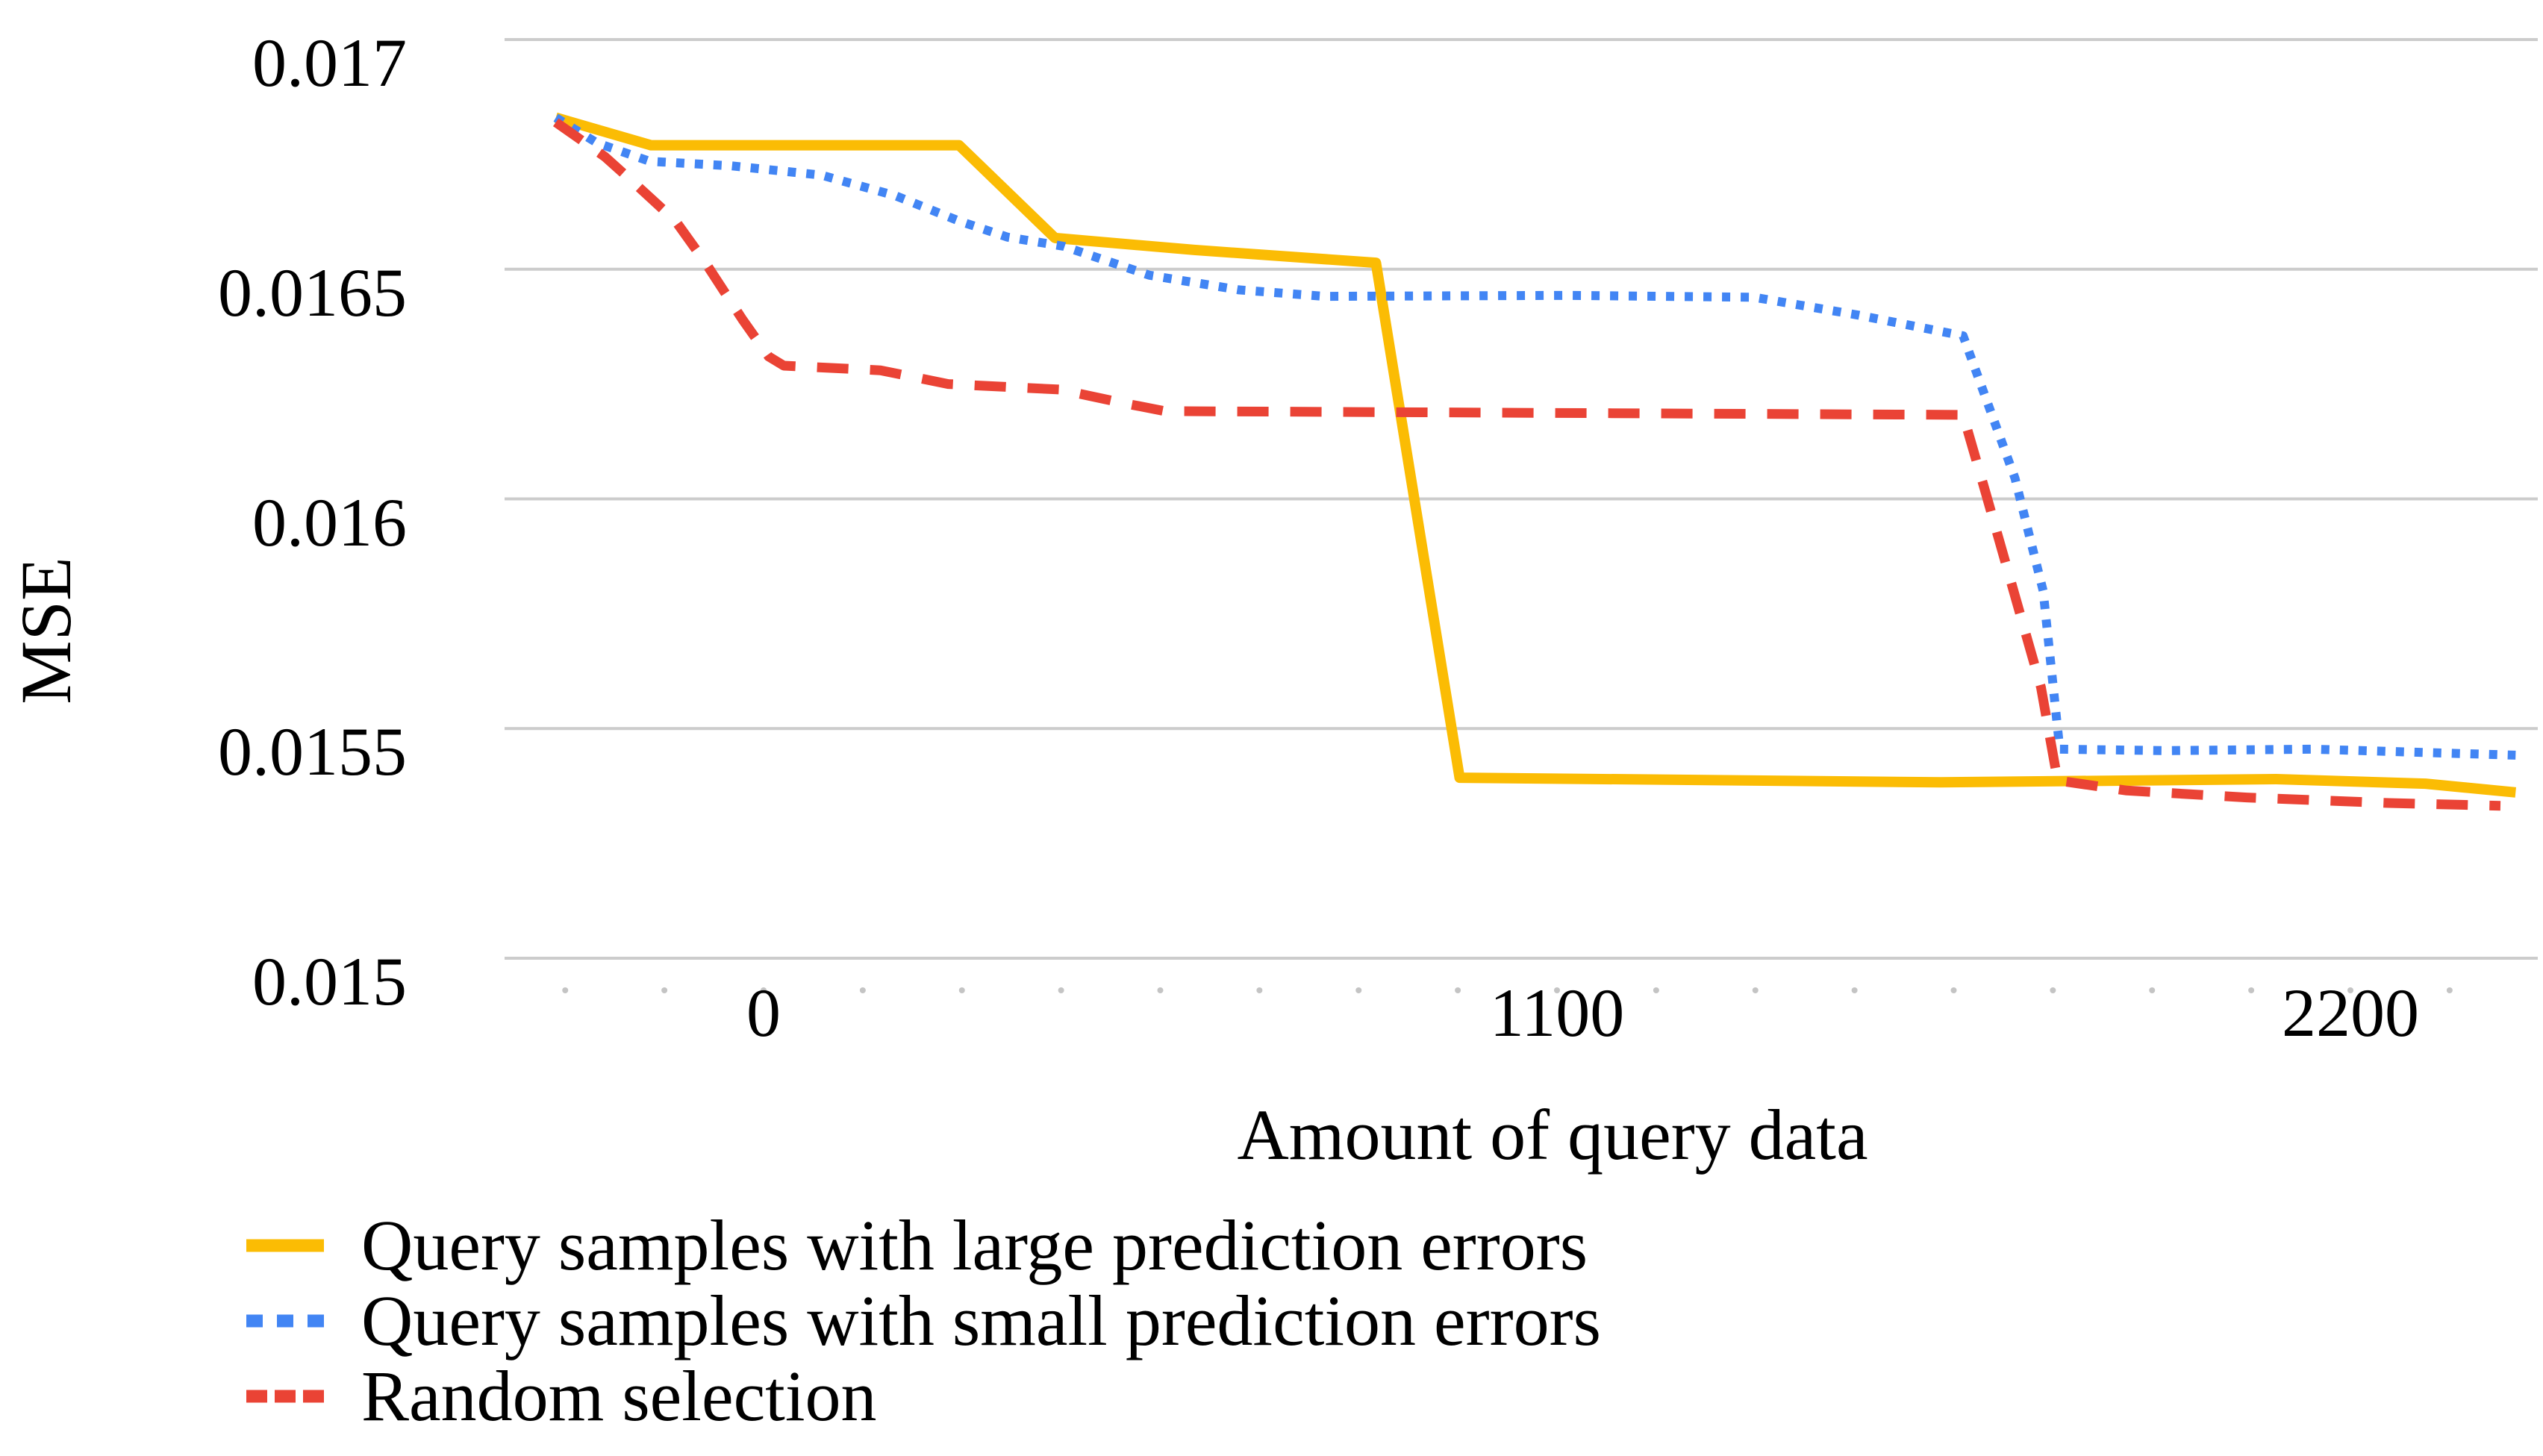 The image size is (2543, 1456). I want to click on y-axis-title: MSE, so click(46, 630).